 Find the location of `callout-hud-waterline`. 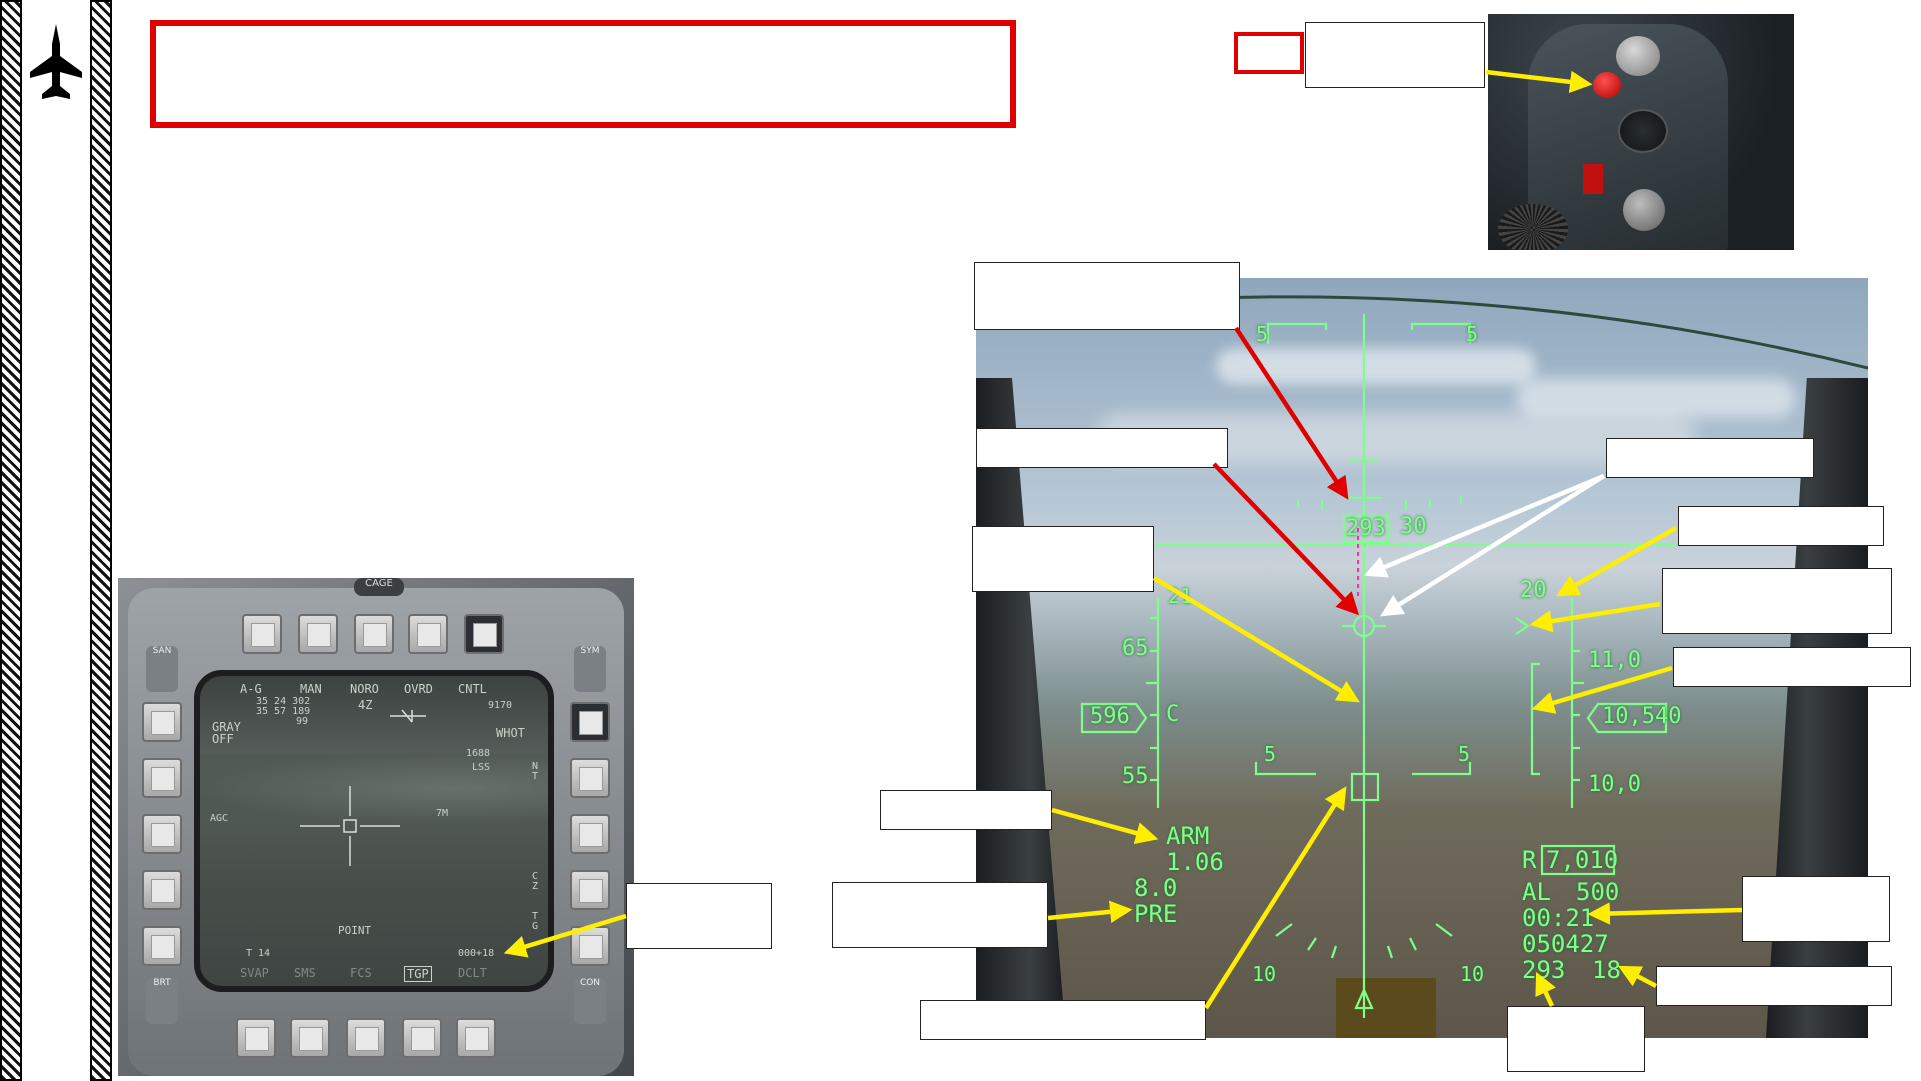

callout-hud-waterline is located at coordinates (1107, 296).